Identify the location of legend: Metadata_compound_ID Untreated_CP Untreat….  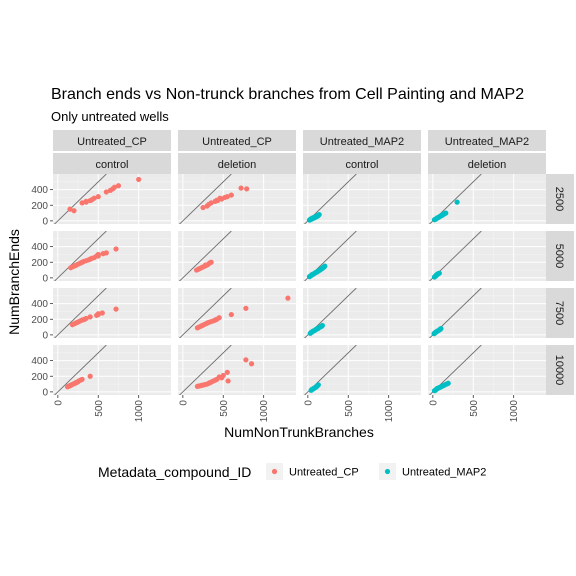
(292, 471).